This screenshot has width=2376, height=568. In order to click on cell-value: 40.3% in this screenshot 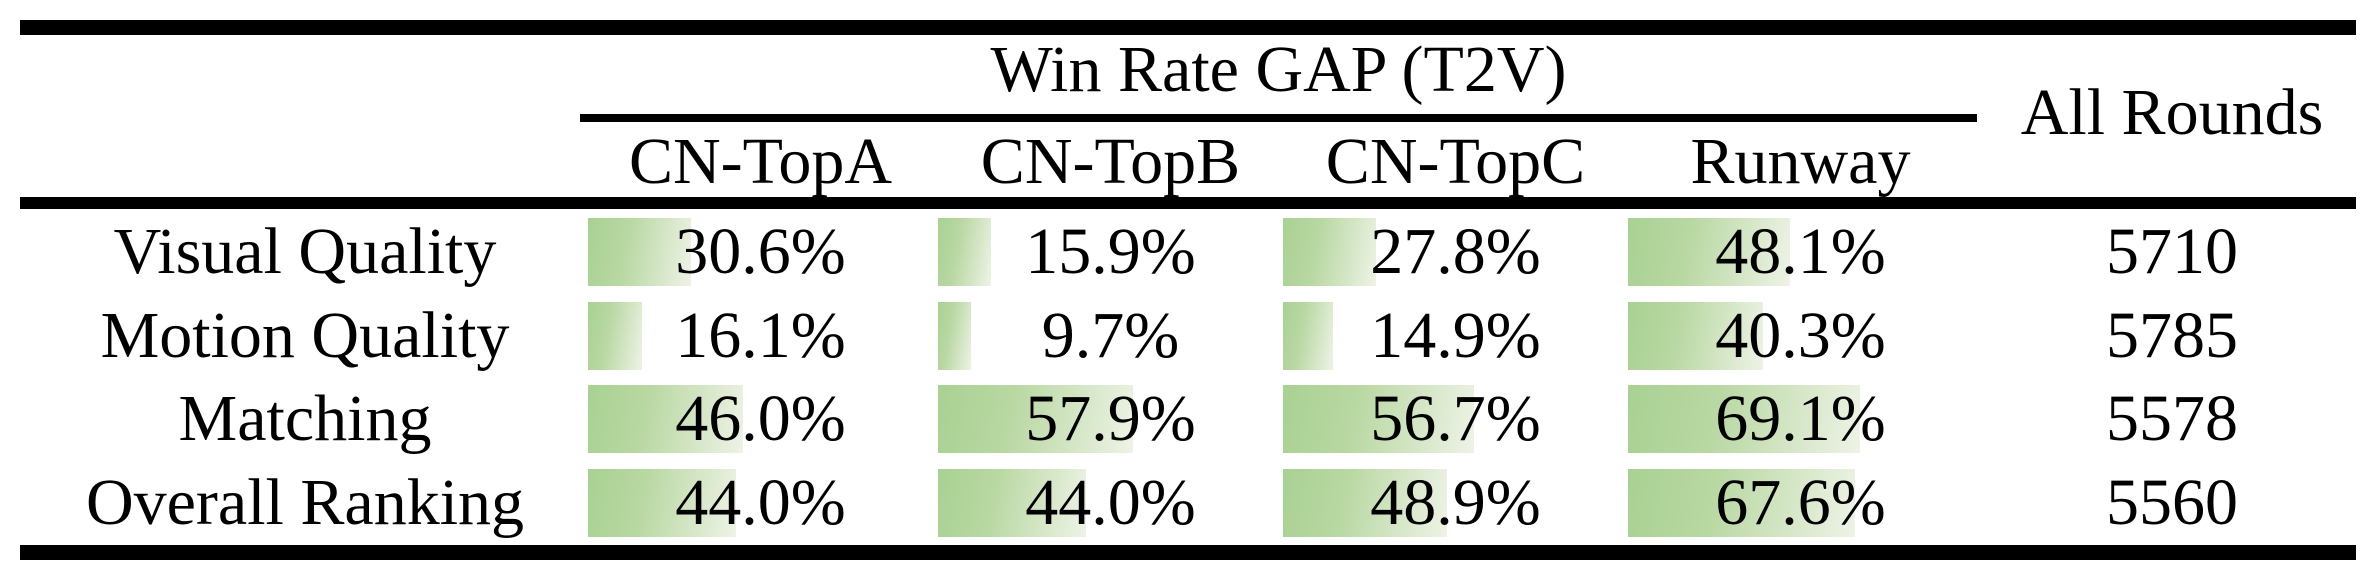, I will do `click(1800, 335)`.